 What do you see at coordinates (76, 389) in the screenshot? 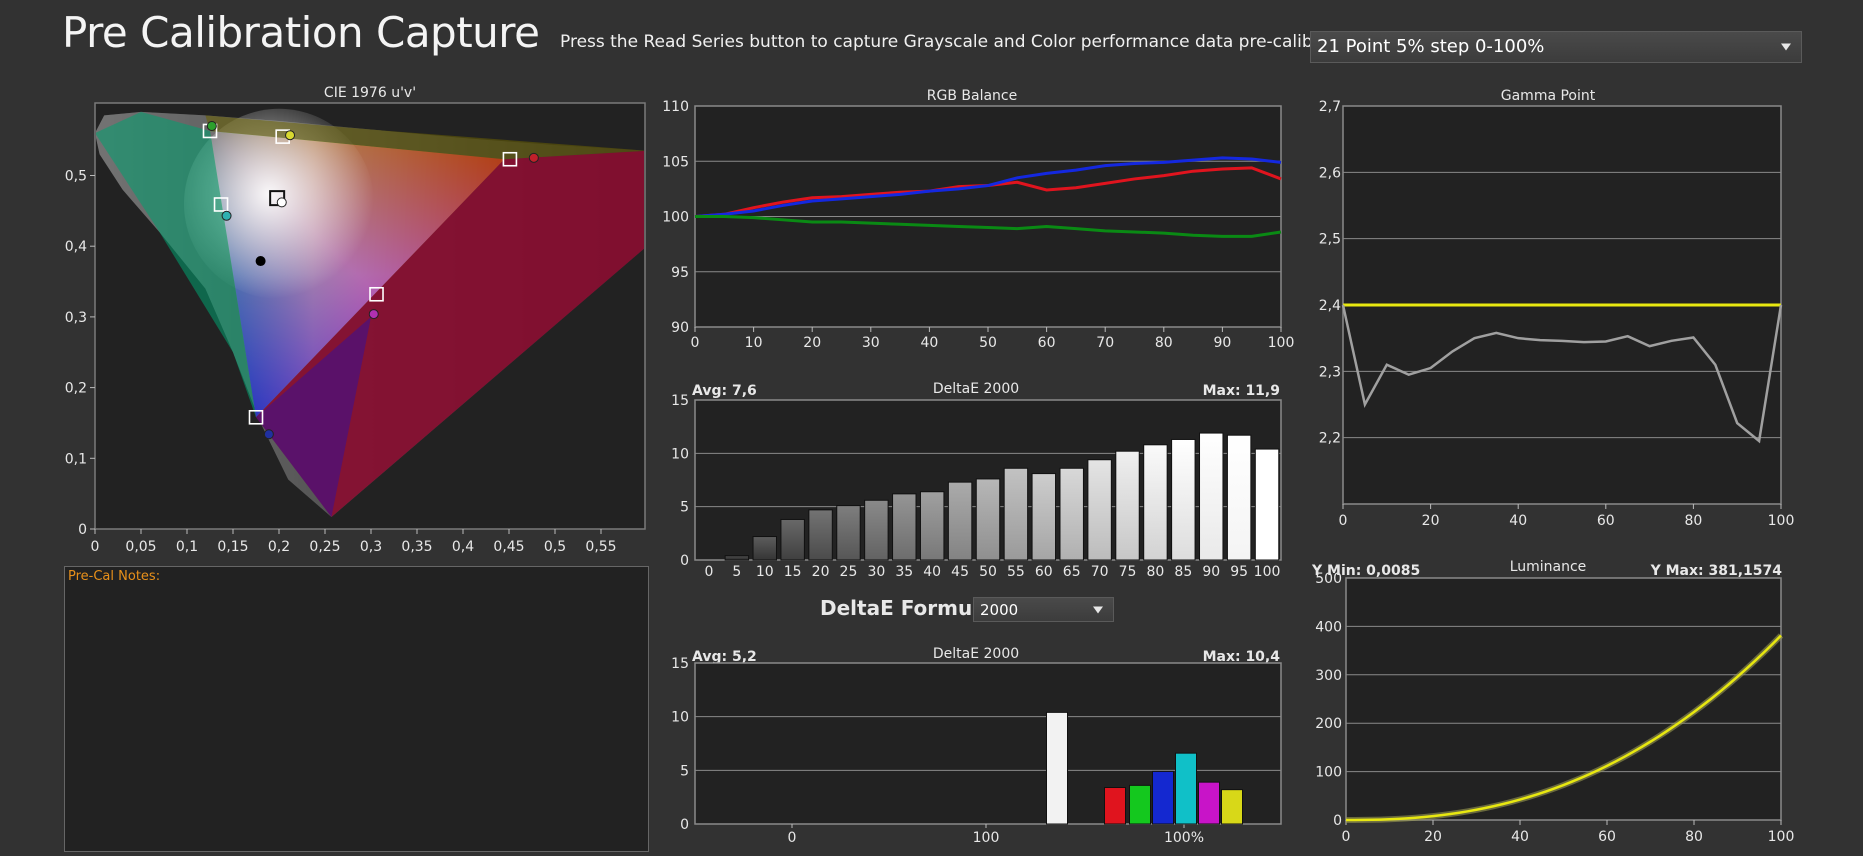
I see `cie-y-tick-label: 0,2` at bounding box center [76, 389].